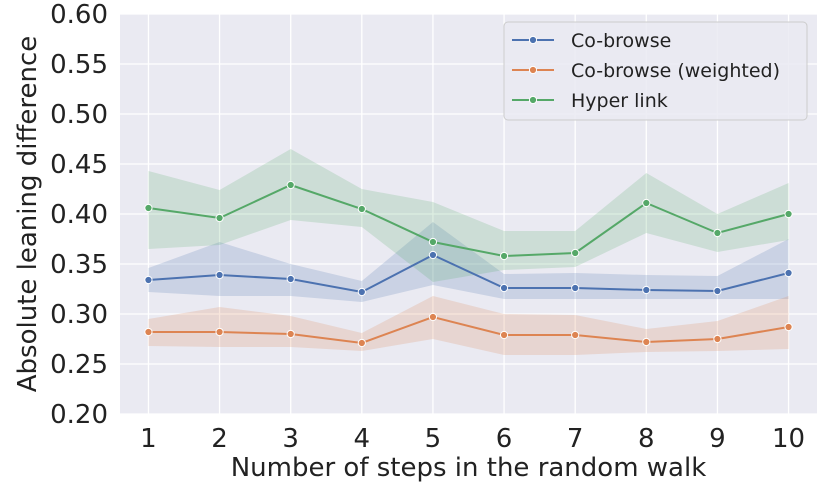 The height and width of the screenshot is (498, 830). I want to click on y-tick-label: 0.25, so click(79, 365).